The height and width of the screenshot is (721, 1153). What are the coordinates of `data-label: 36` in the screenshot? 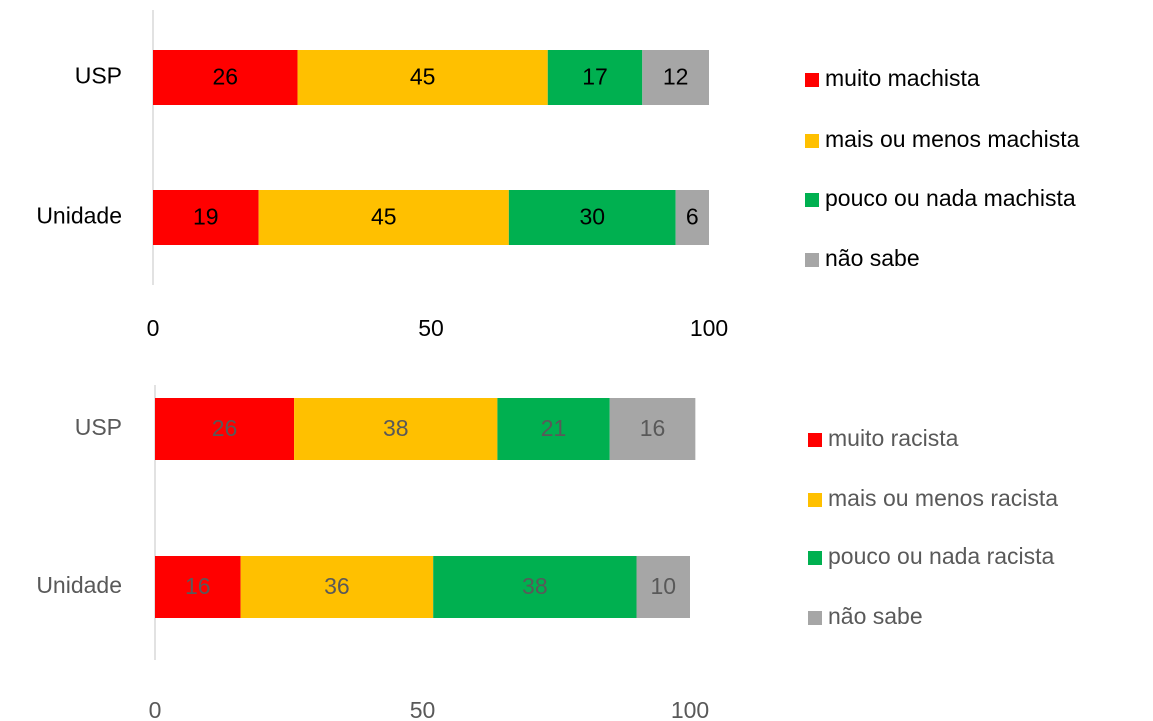 It's located at (337, 586).